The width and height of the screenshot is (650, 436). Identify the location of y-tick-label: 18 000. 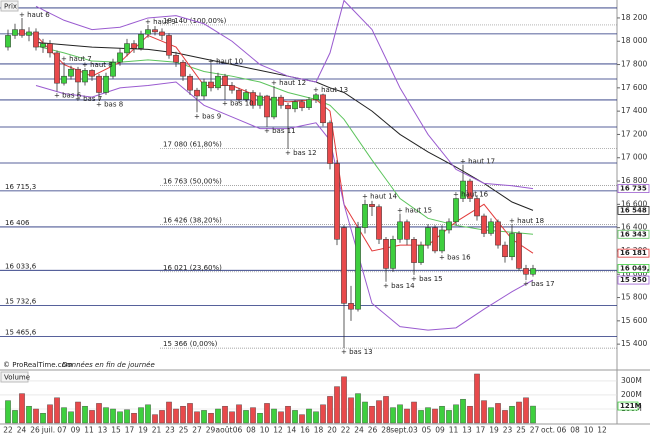
(634, 40).